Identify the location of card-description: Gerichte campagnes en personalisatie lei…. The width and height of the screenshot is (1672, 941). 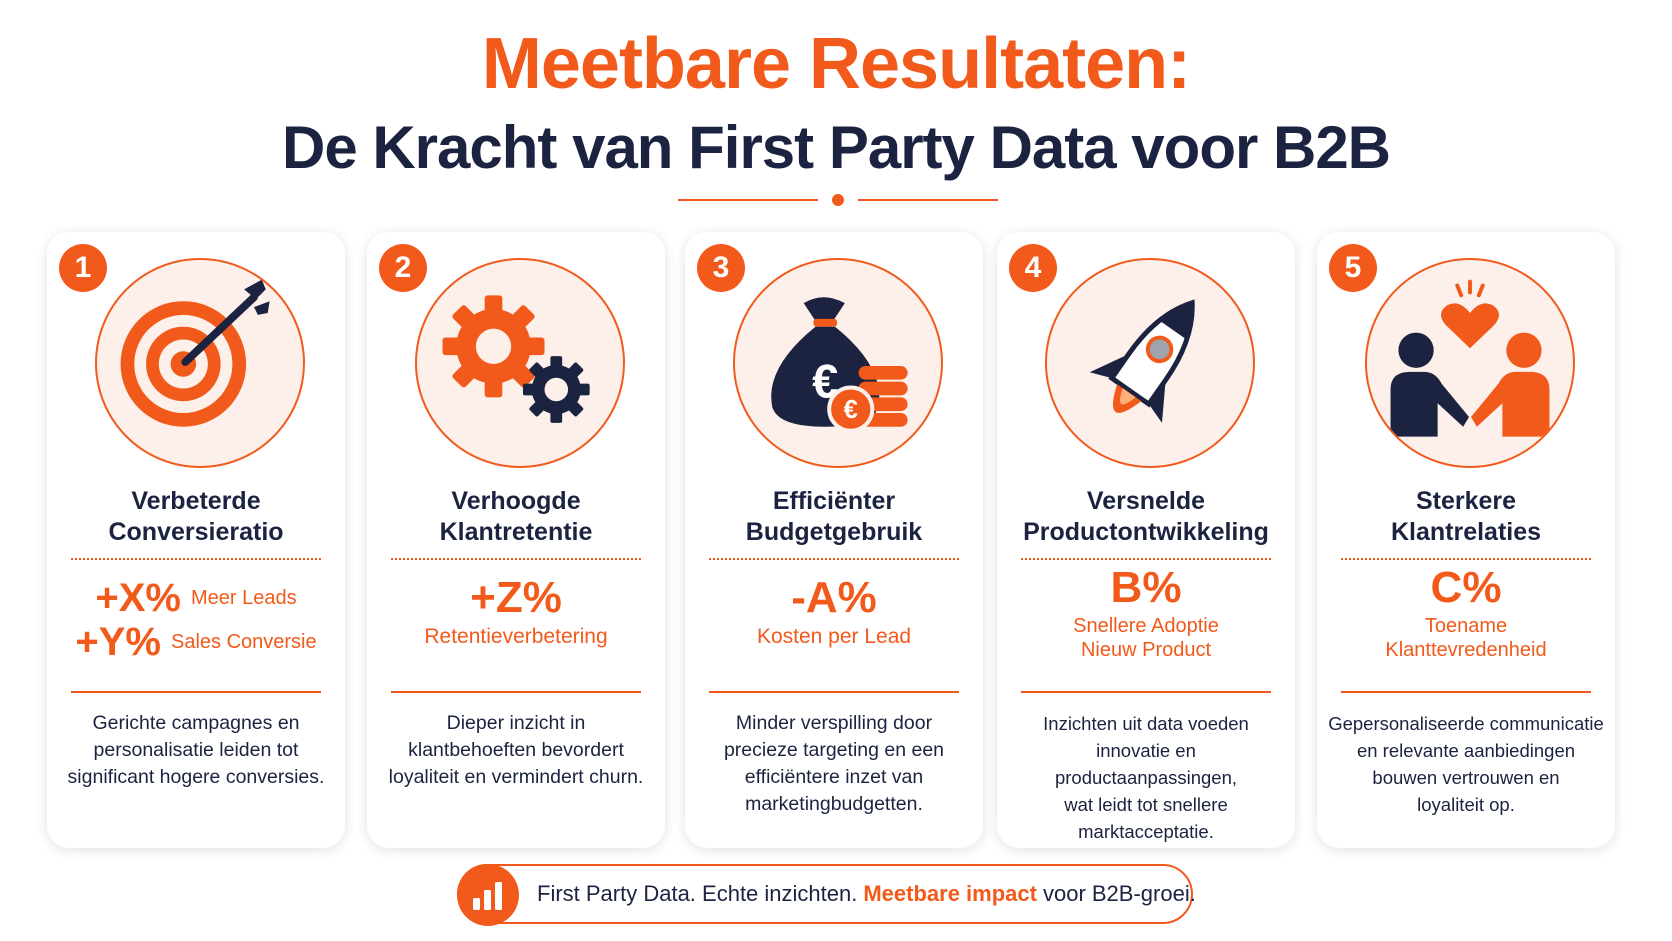
(196, 750).